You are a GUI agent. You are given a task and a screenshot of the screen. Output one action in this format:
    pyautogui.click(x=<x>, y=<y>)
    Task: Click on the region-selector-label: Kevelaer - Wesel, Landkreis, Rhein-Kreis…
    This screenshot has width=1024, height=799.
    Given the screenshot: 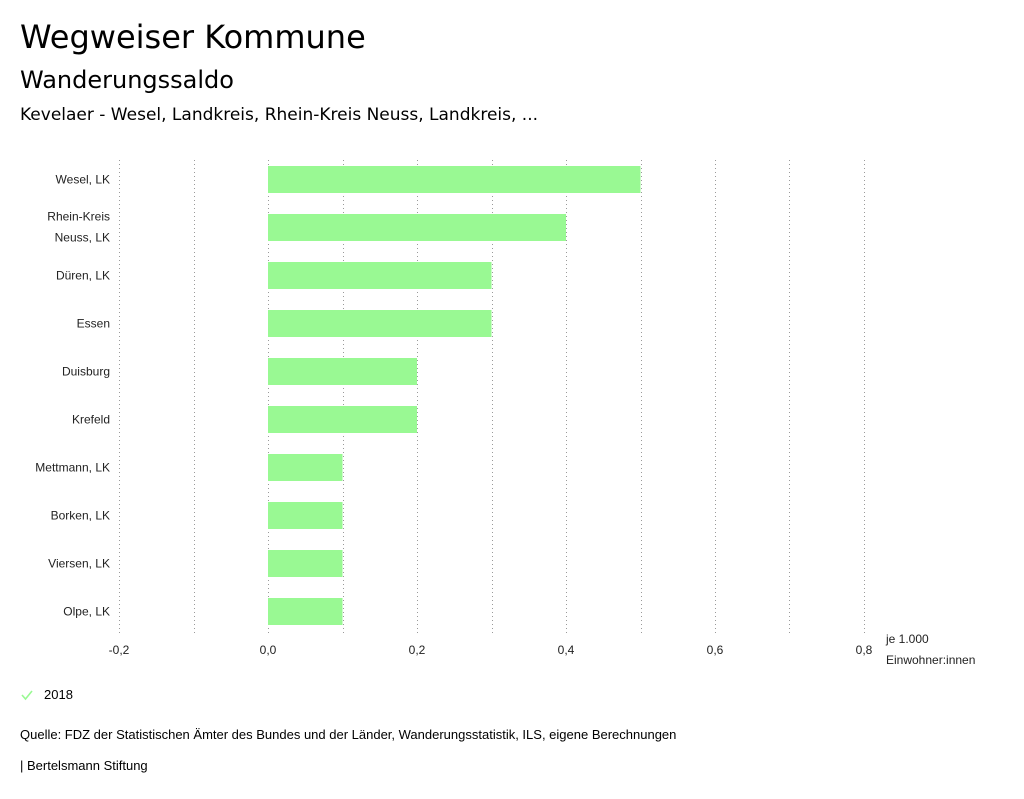 What is the action you would take?
    pyautogui.click(x=279, y=115)
    